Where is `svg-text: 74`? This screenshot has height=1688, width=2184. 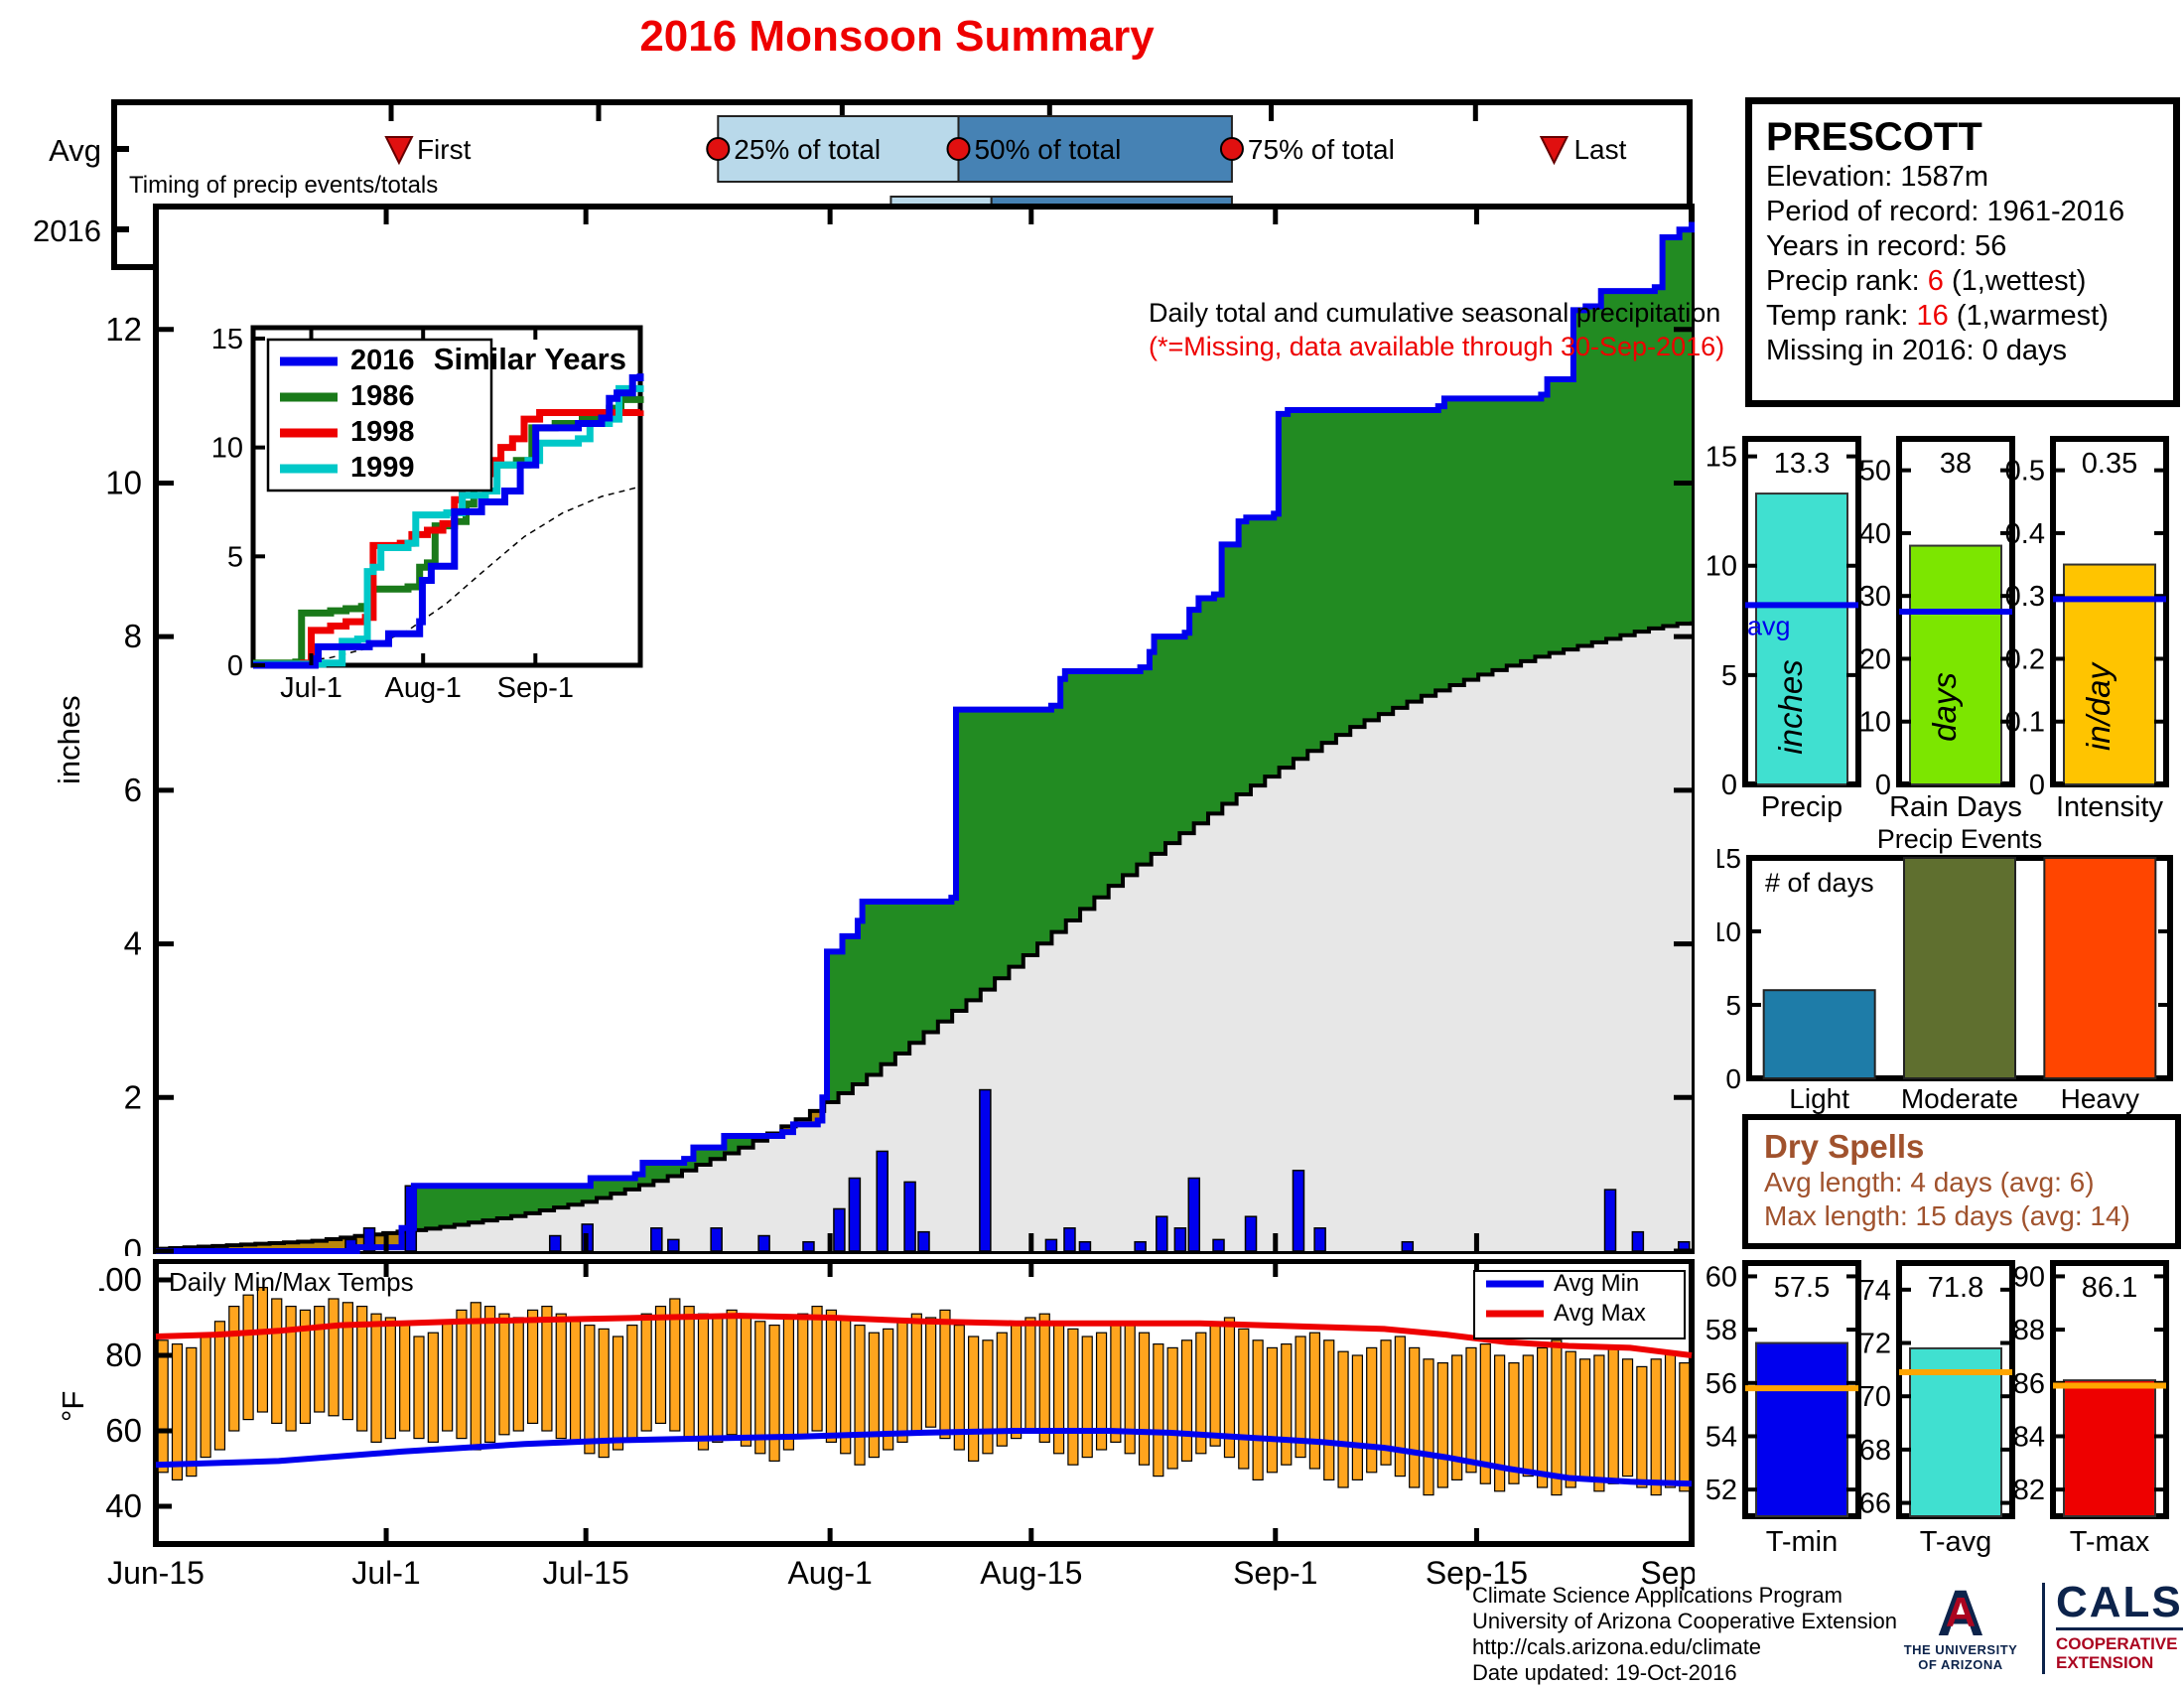
svg-text: 74 is located at coordinates (1875, 1291).